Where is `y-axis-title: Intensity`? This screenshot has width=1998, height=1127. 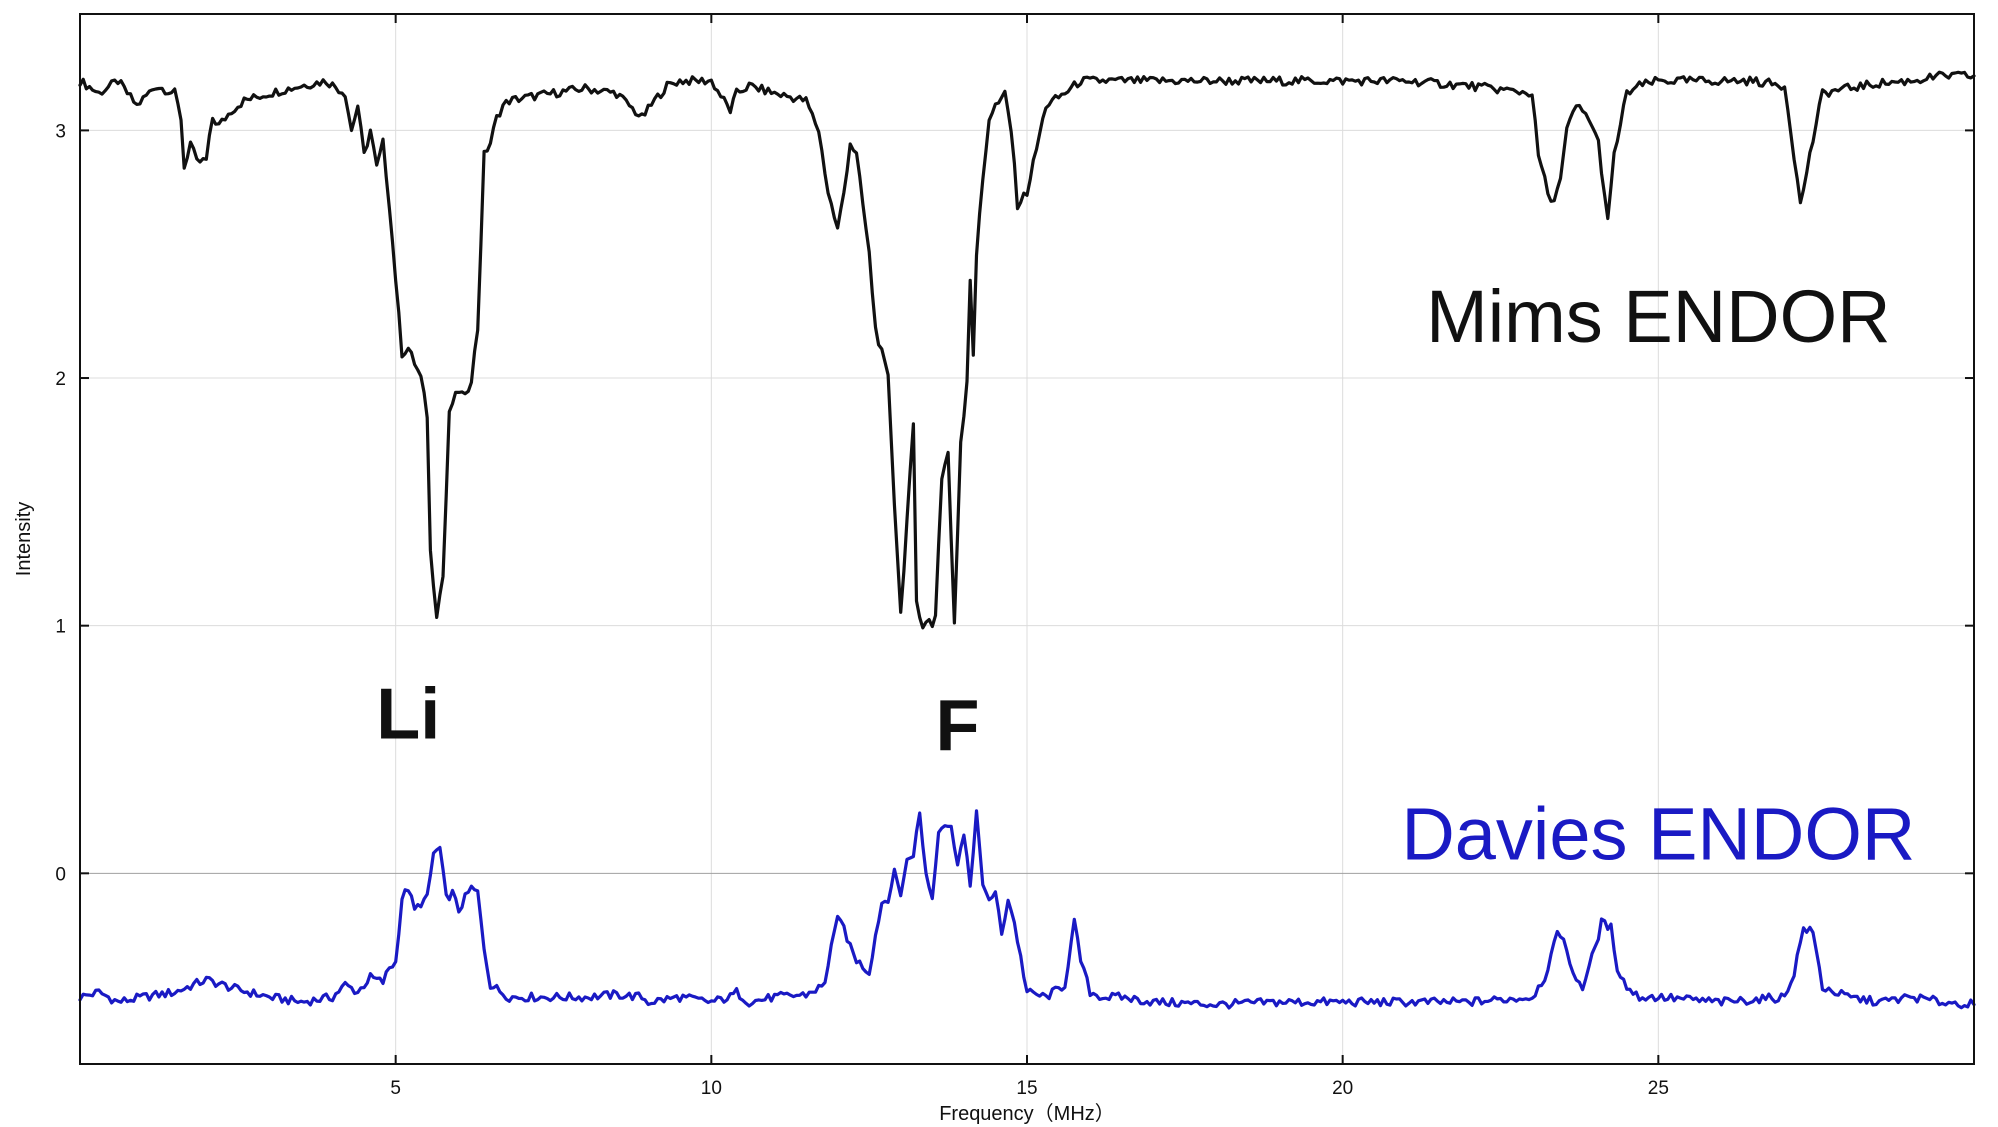
y-axis-title: Intensity is located at coordinates (24, 539).